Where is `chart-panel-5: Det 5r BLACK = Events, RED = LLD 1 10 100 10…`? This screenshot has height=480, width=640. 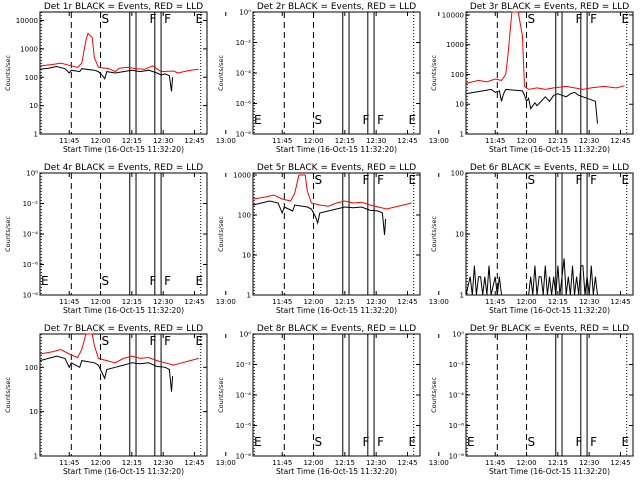 chart-panel-5: Det 5r BLACK = Events, RED = LLD 1 10 100 10… is located at coordinates (333, 239).